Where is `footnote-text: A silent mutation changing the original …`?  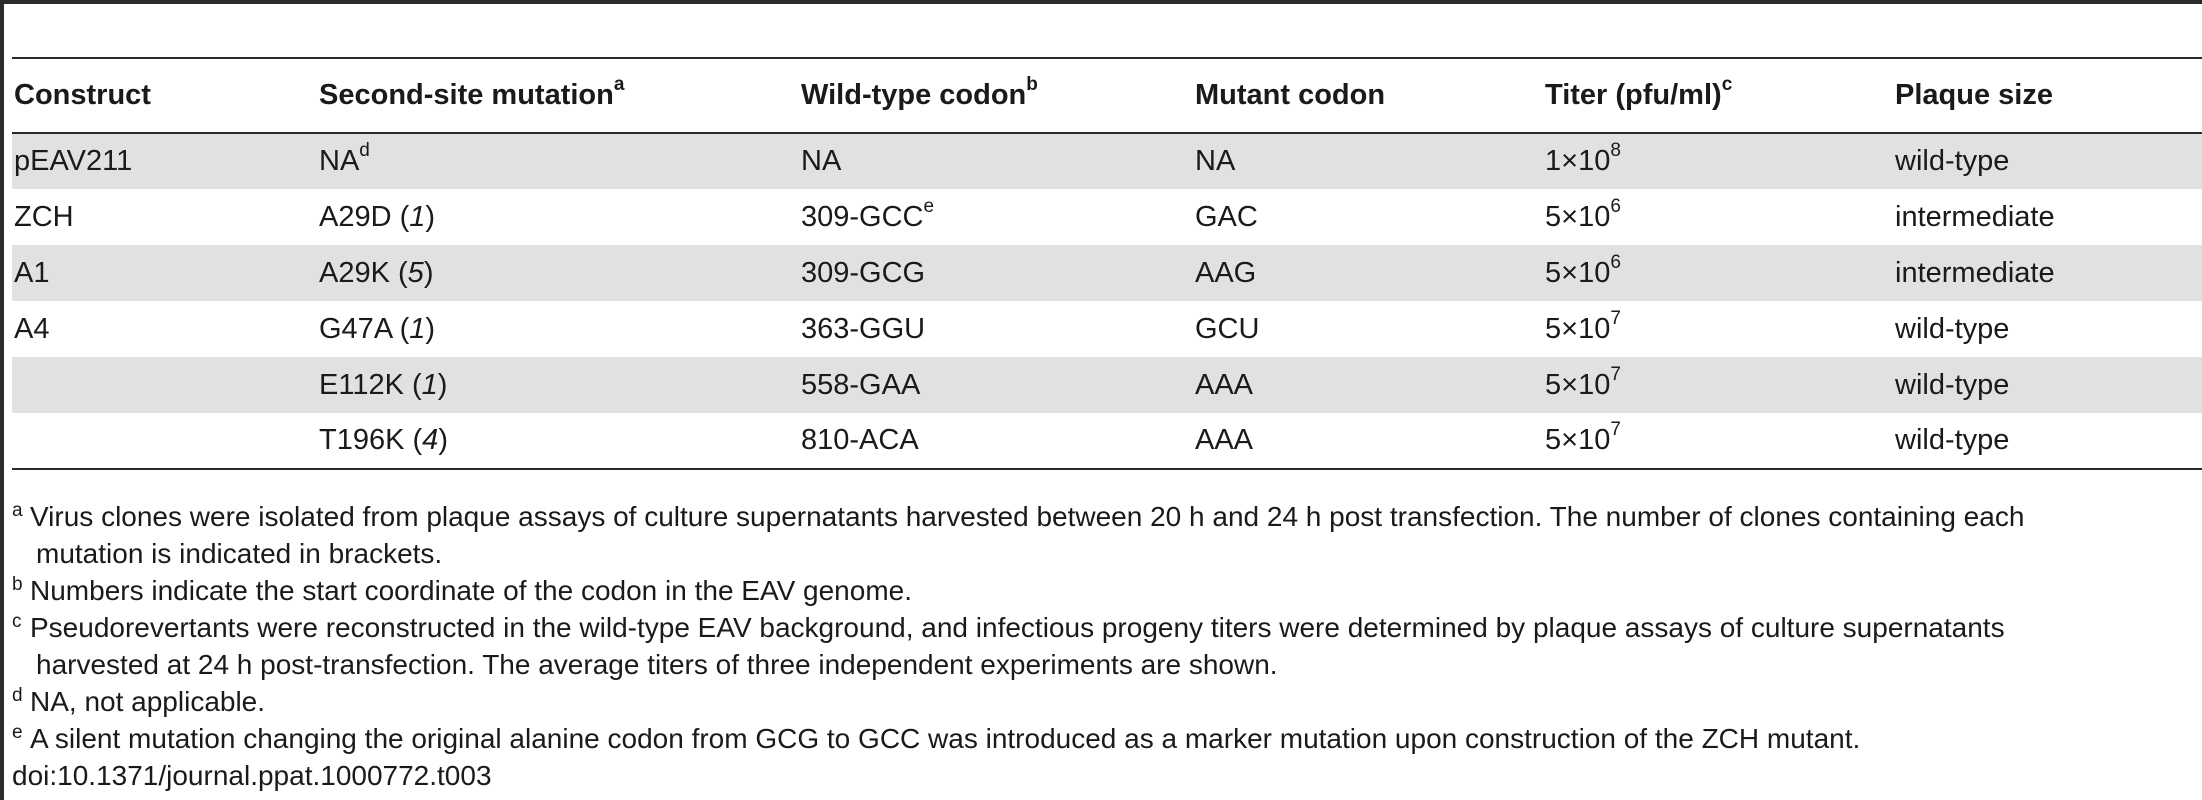
footnote-text: A silent mutation changing the original … is located at coordinates (945, 738).